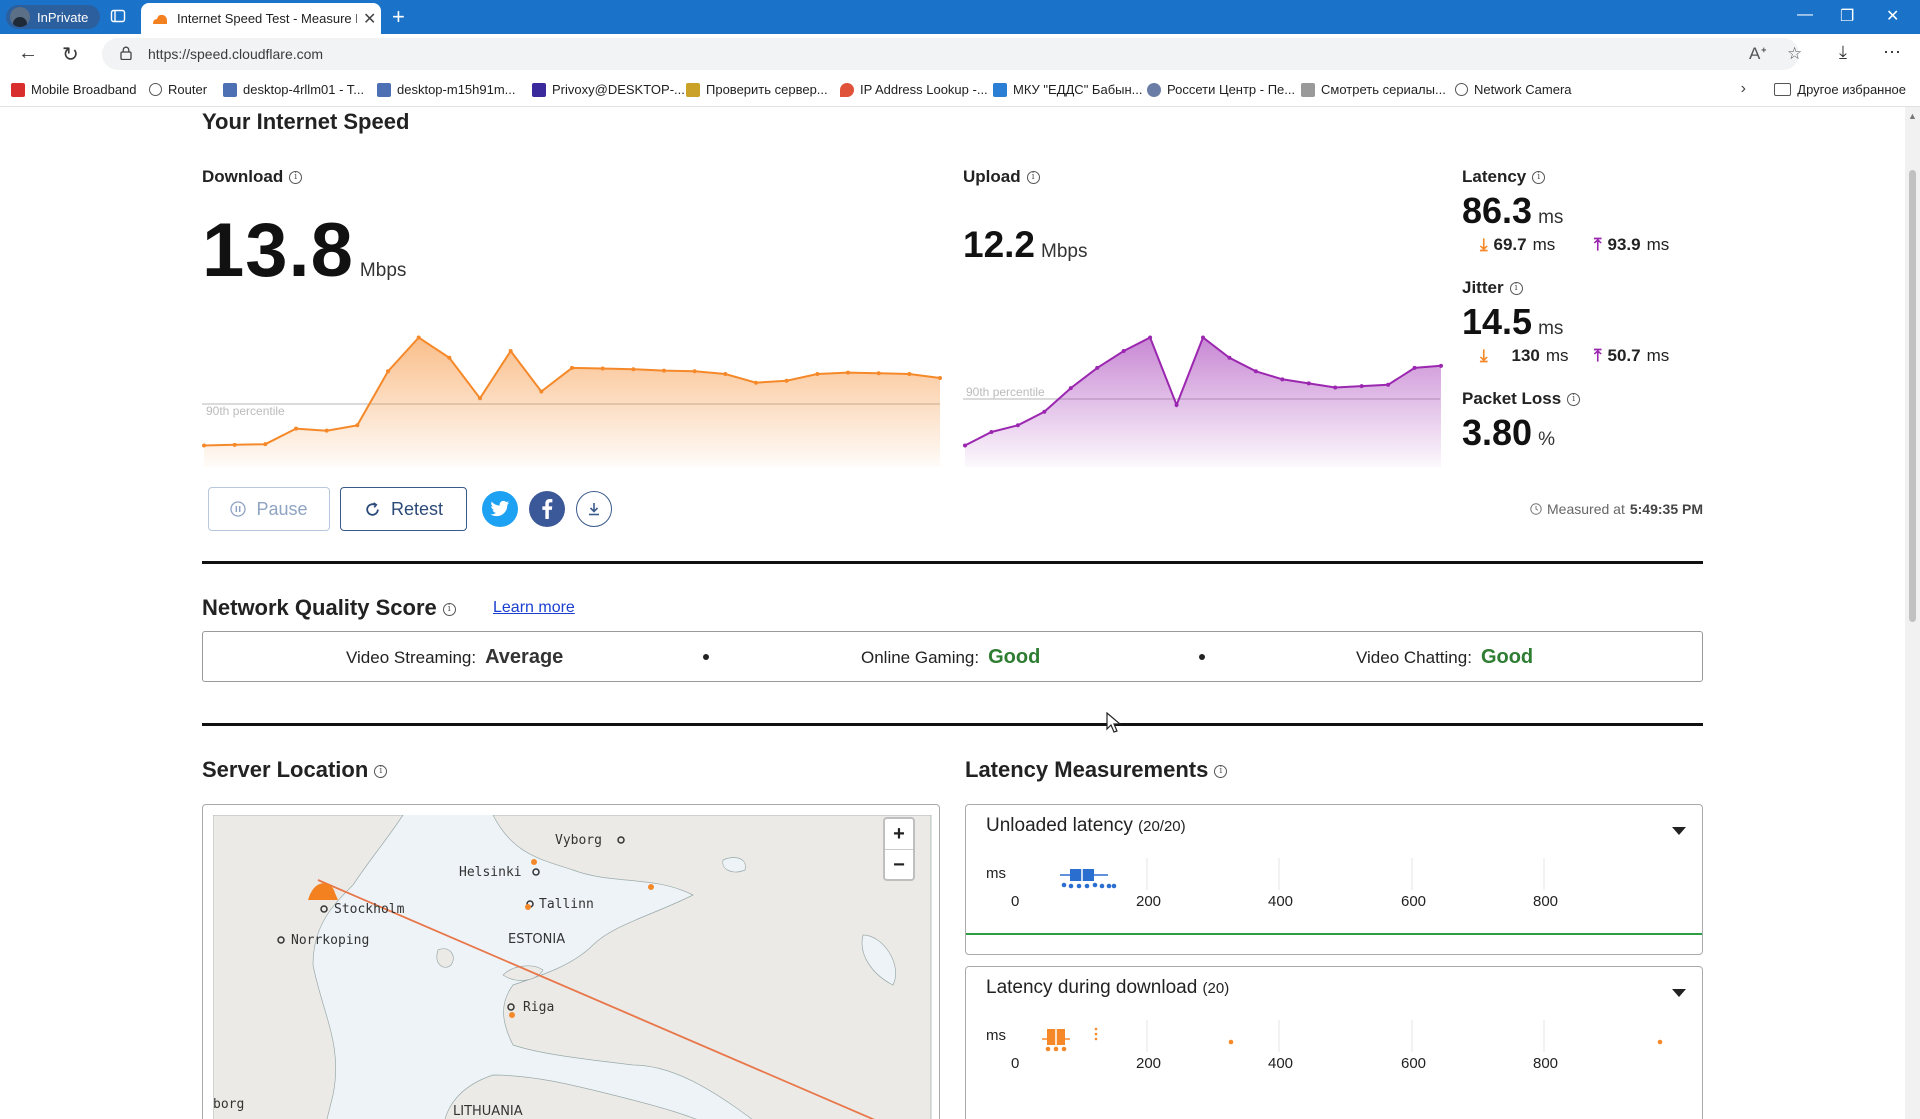  I want to click on latency-value: 86.3 ms, so click(1513, 210).